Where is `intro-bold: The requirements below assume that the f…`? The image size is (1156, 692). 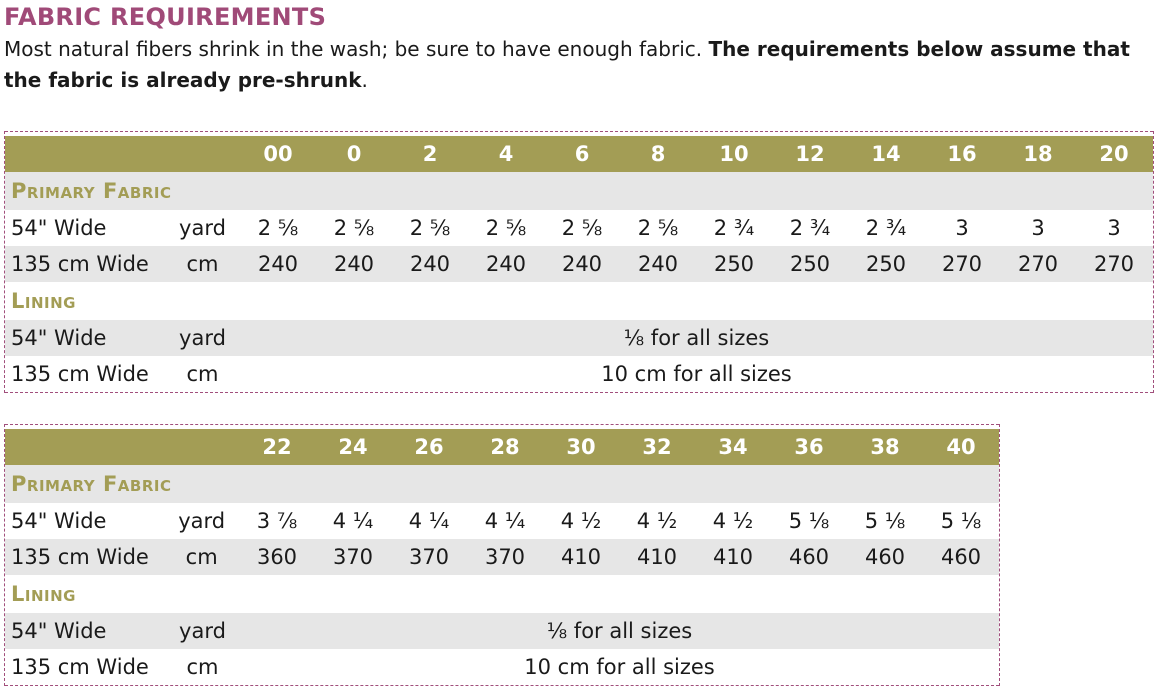 intro-bold: The requirements below assume that the f… is located at coordinates (567, 64).